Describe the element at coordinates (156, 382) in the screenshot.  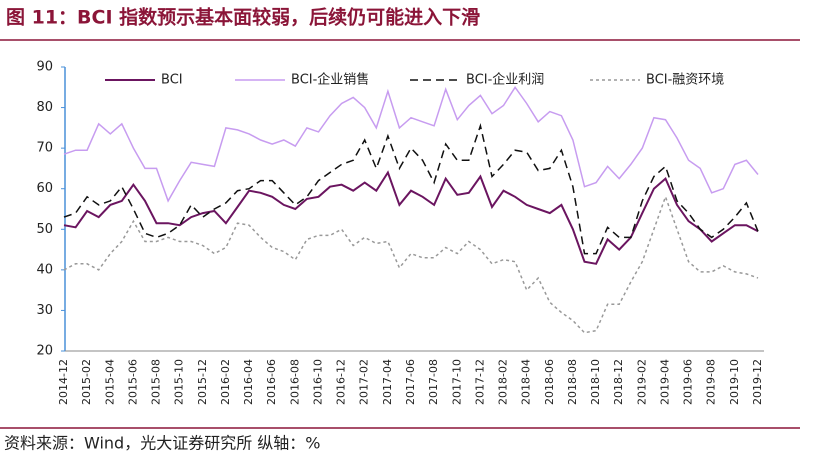
I see `x-tick-label: 2015-08` at that location.